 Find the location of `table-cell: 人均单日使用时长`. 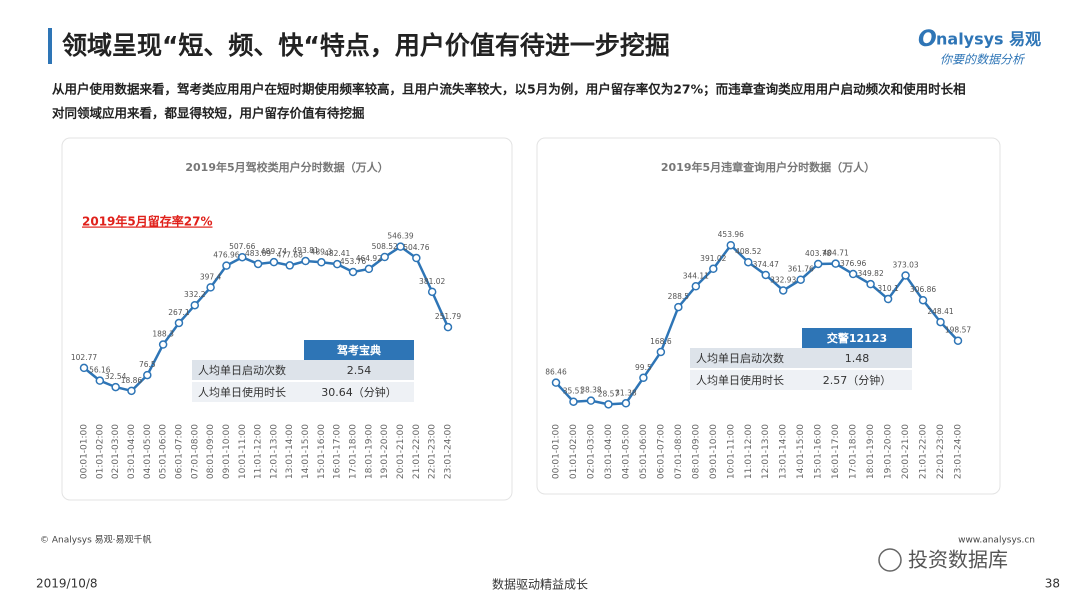

table-cell: 人均单日使用时长 is located at coordinates (740, 380).